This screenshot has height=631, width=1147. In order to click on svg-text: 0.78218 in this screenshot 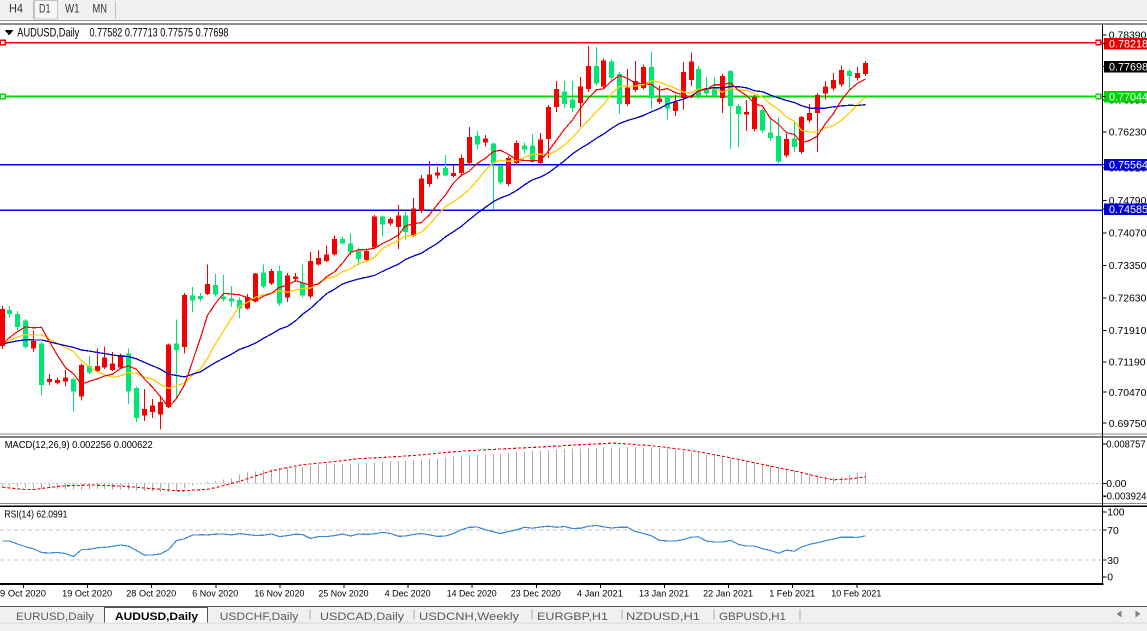, I will do `click(1128, 45)`.